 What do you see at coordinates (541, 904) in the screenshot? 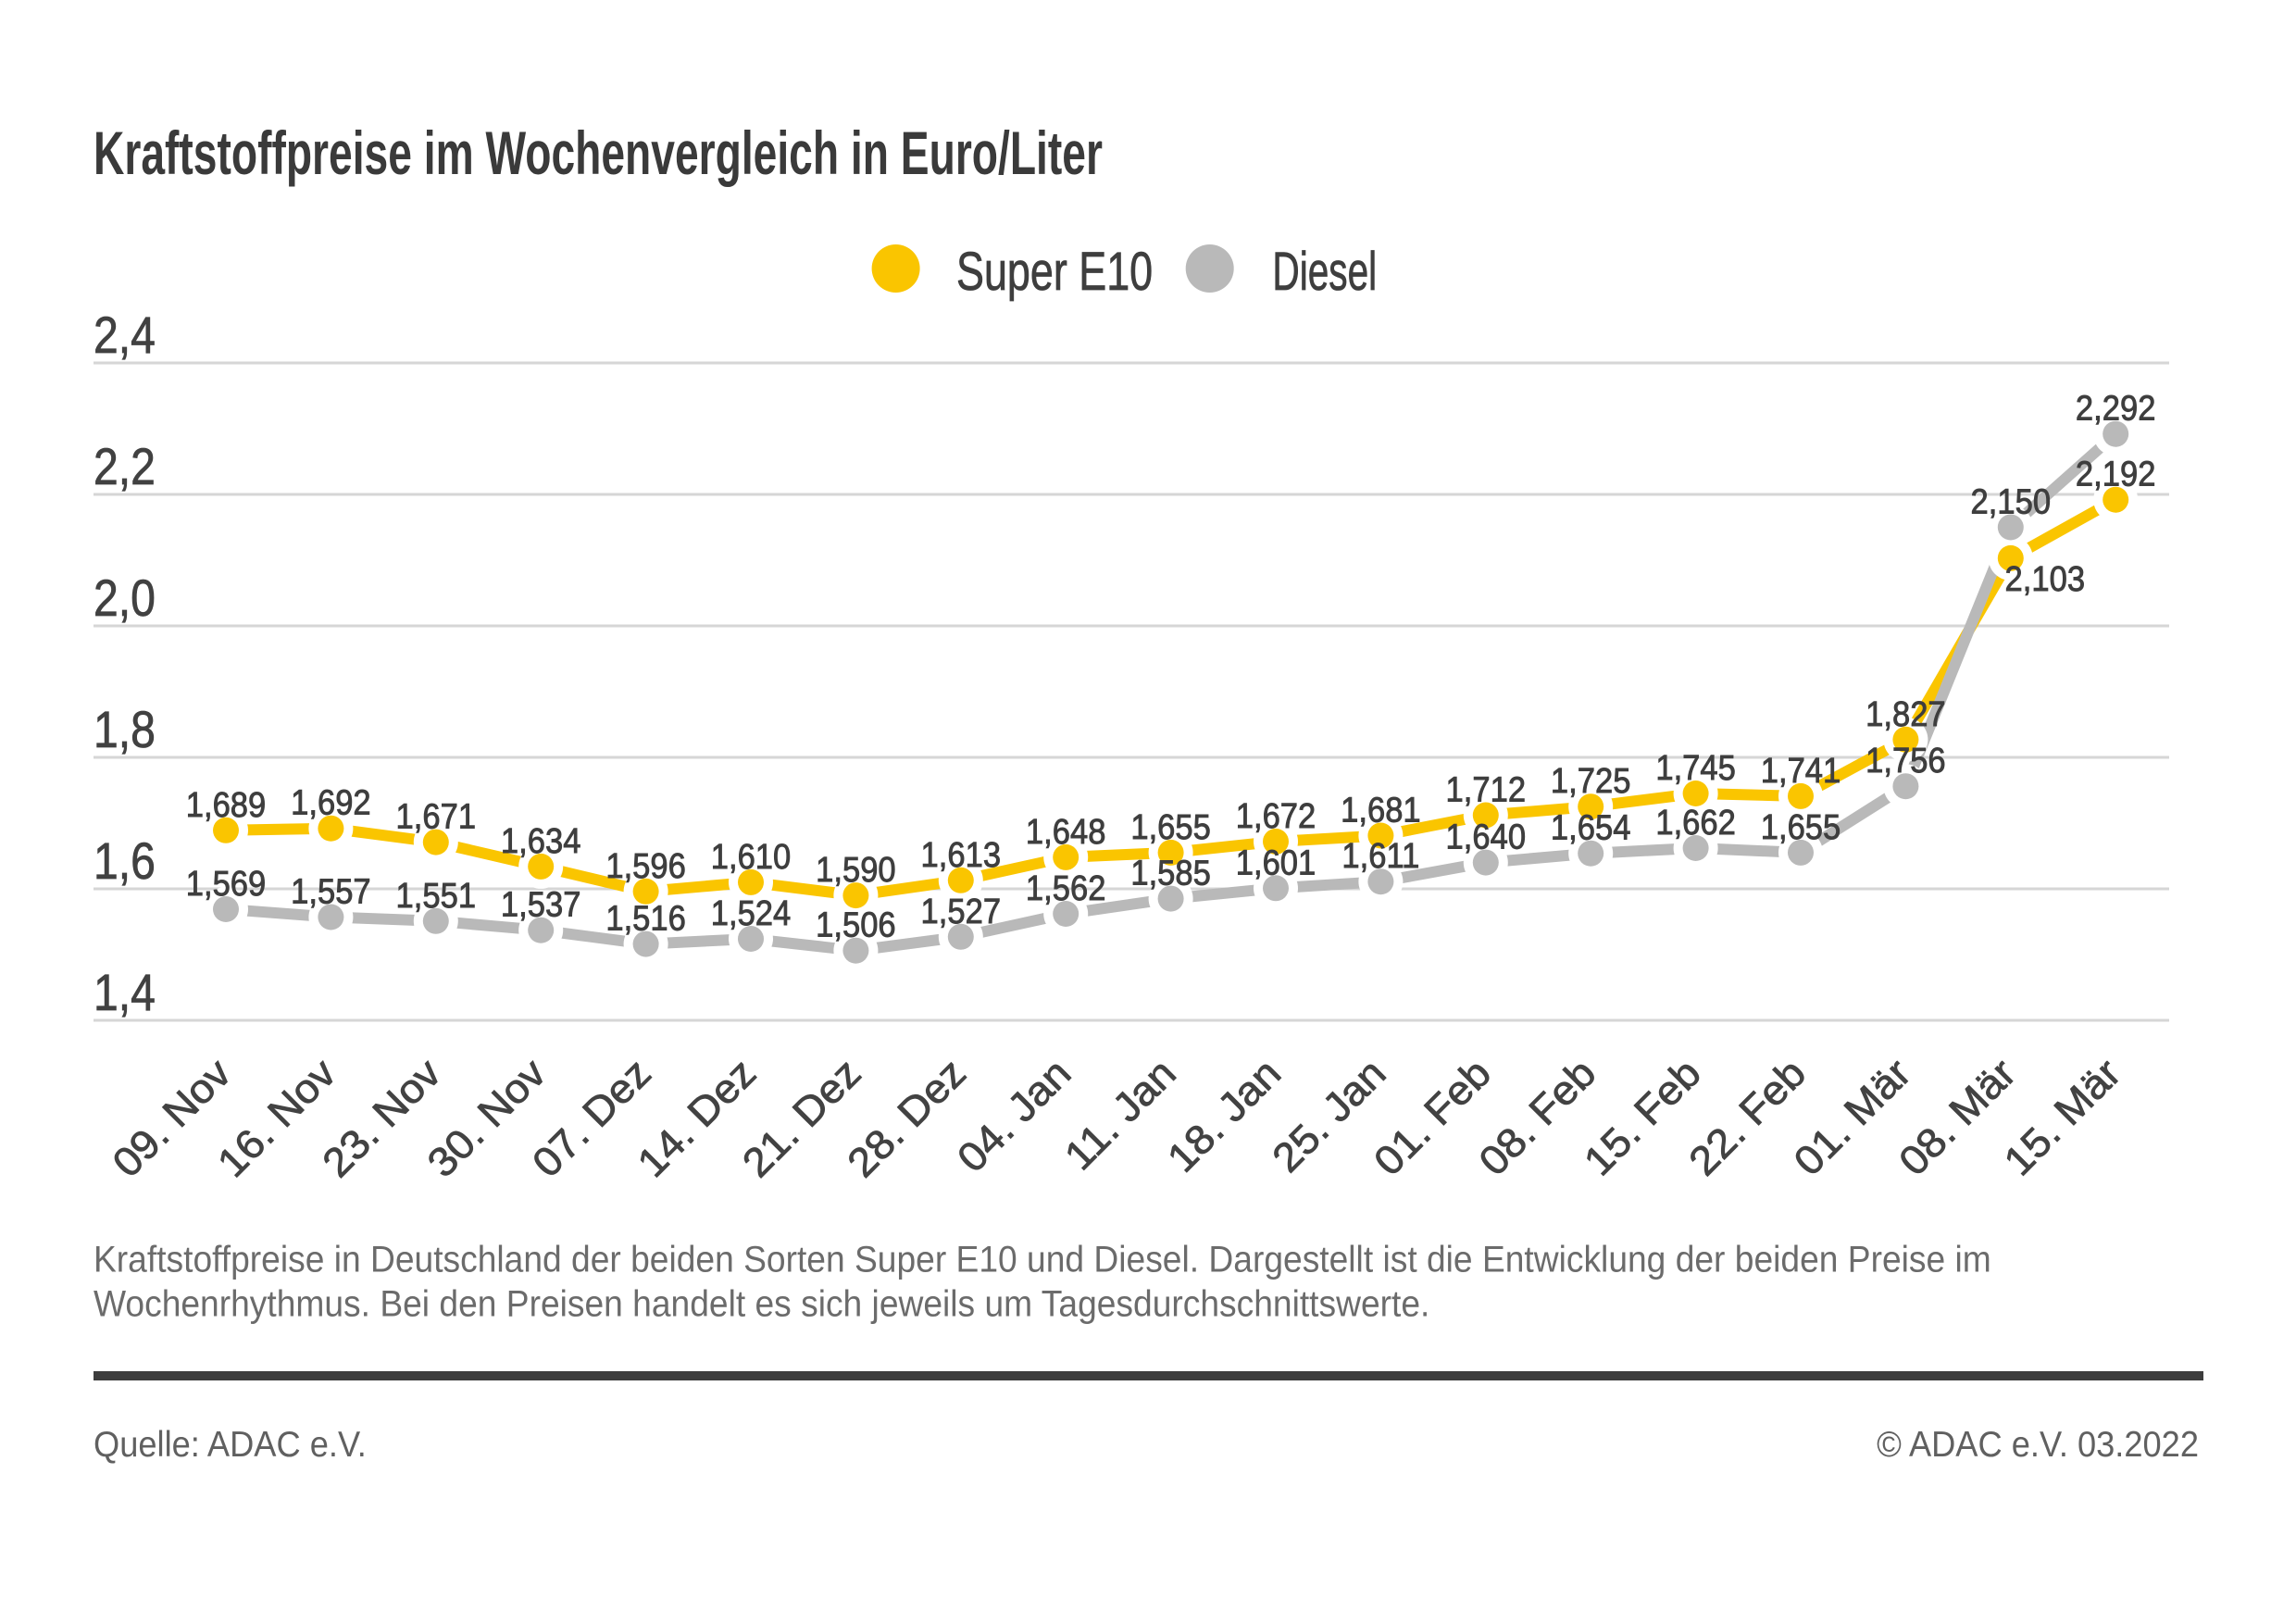
I see `svg-text: 1,537` at bounding box center [541, 904].